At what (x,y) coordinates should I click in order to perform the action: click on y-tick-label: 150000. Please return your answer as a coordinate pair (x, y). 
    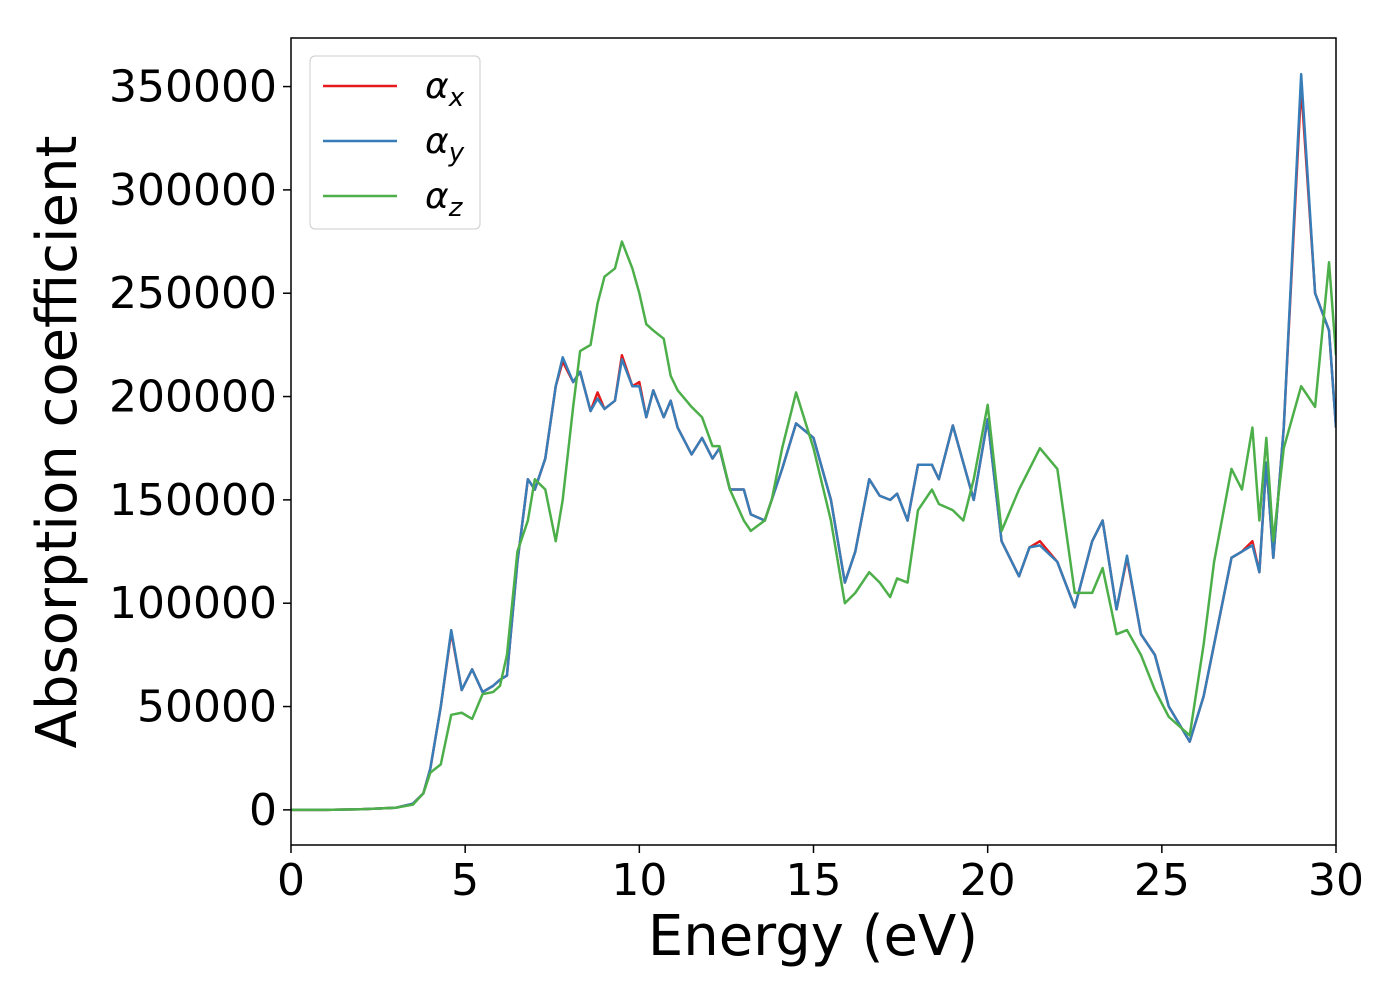
    Looking at the image, I should click on (193, 500).